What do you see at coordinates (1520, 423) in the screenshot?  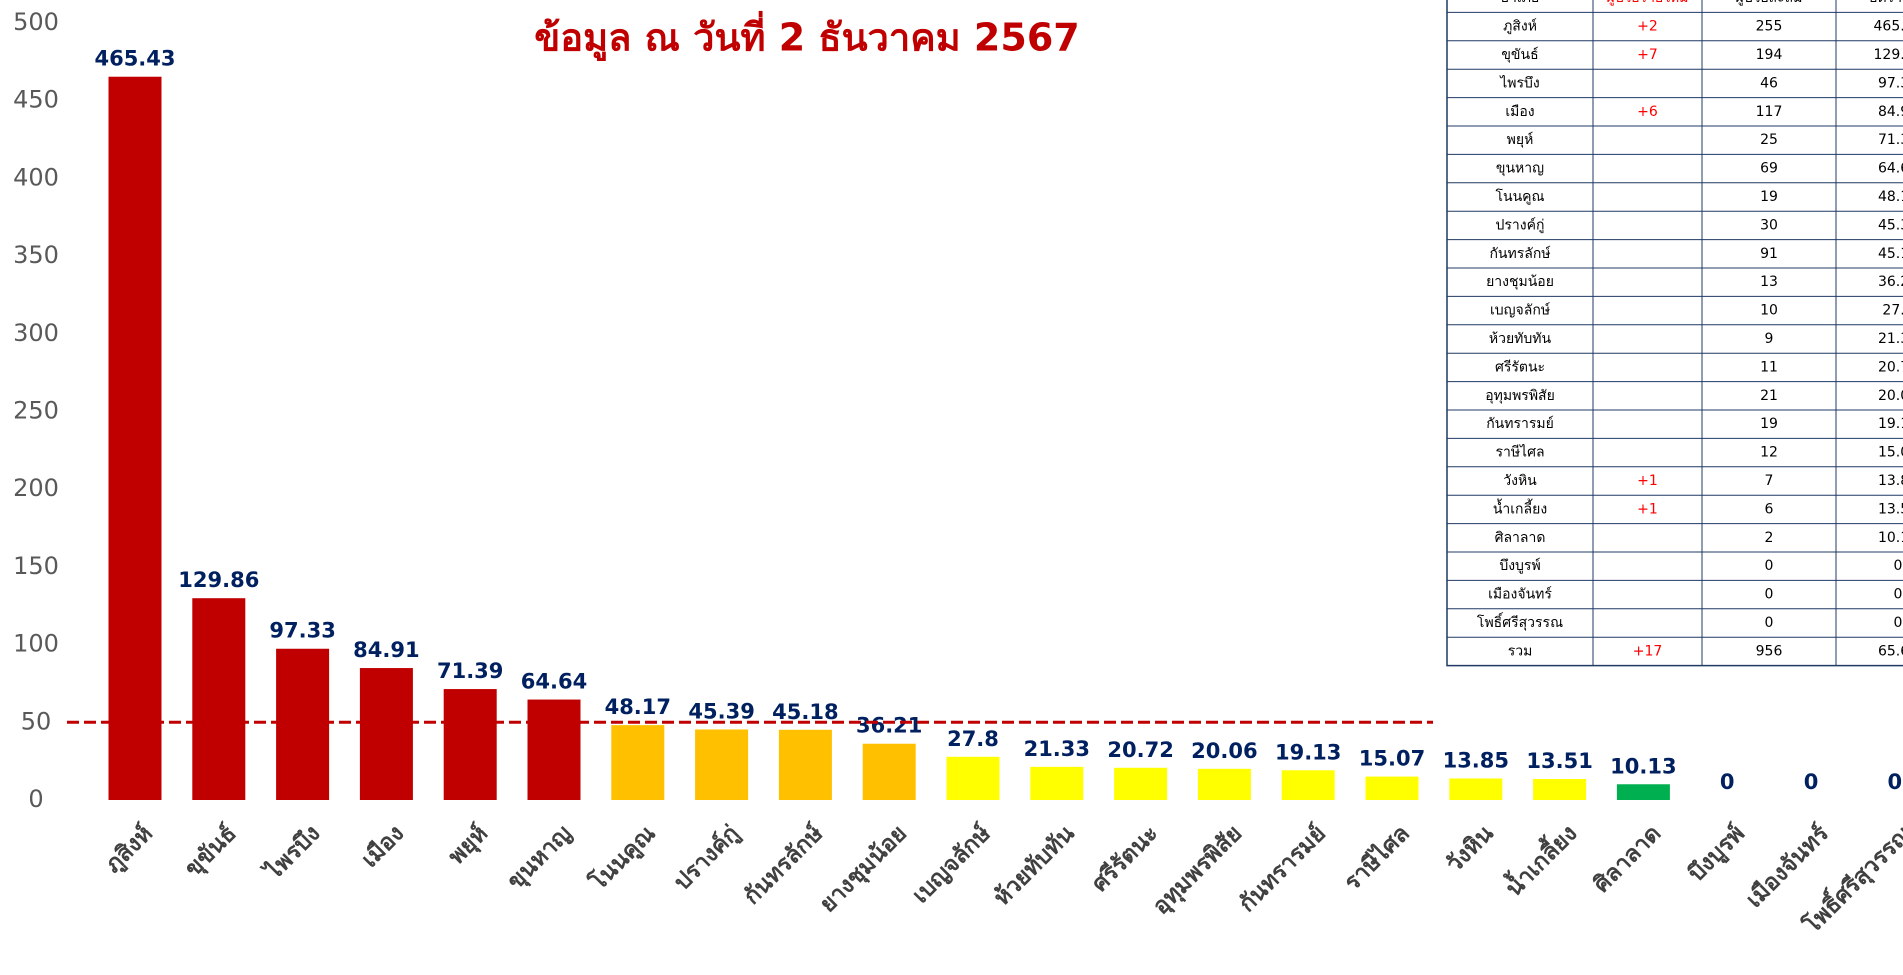 I see `table-cell: กันทรารมย์` at bounding box center [1520, 423].